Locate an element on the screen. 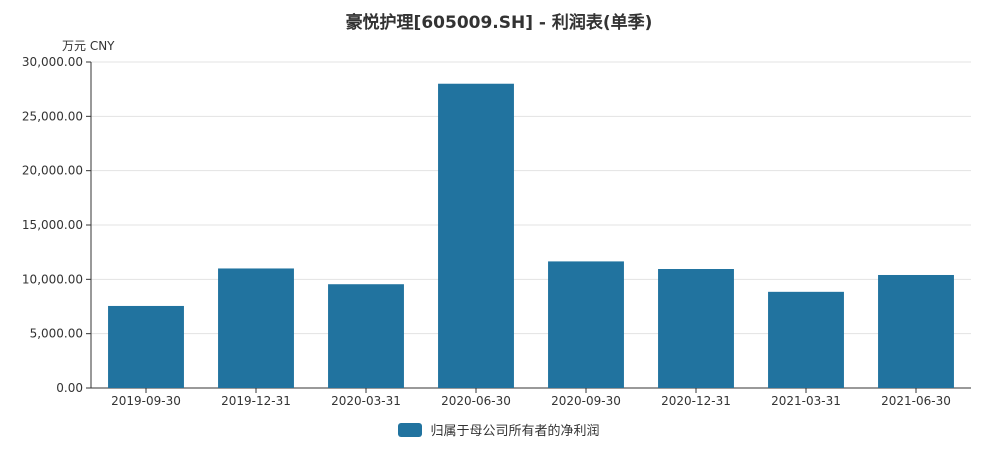  y-tick-label: 0.00 is located at coordinates (69, 388).